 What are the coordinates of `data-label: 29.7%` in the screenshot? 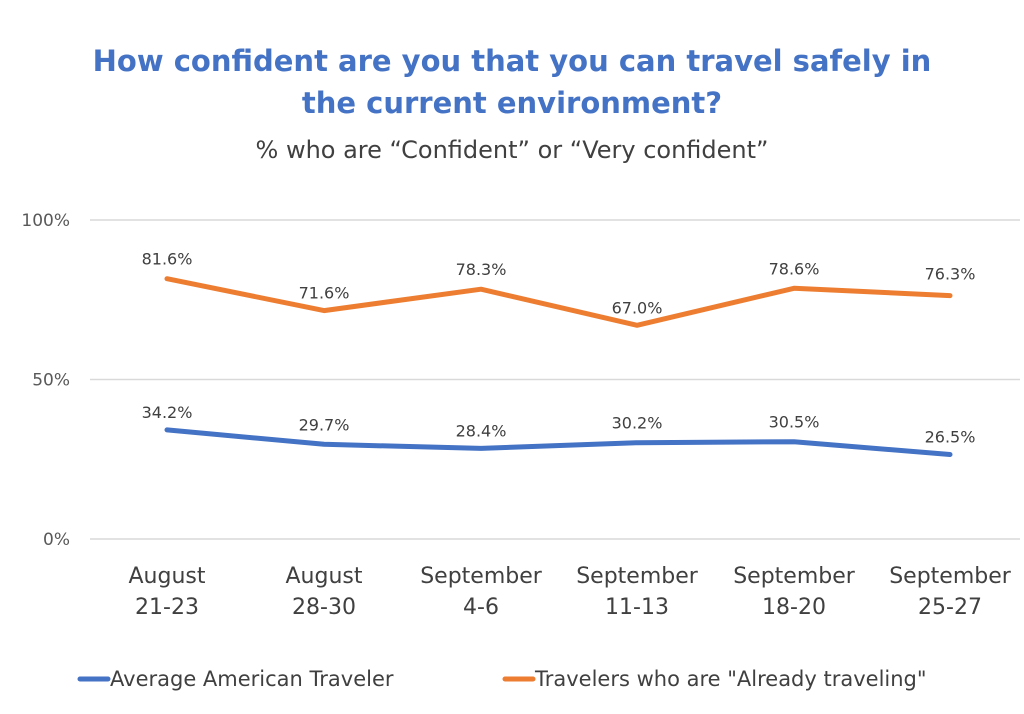 It's located at (324, 424).